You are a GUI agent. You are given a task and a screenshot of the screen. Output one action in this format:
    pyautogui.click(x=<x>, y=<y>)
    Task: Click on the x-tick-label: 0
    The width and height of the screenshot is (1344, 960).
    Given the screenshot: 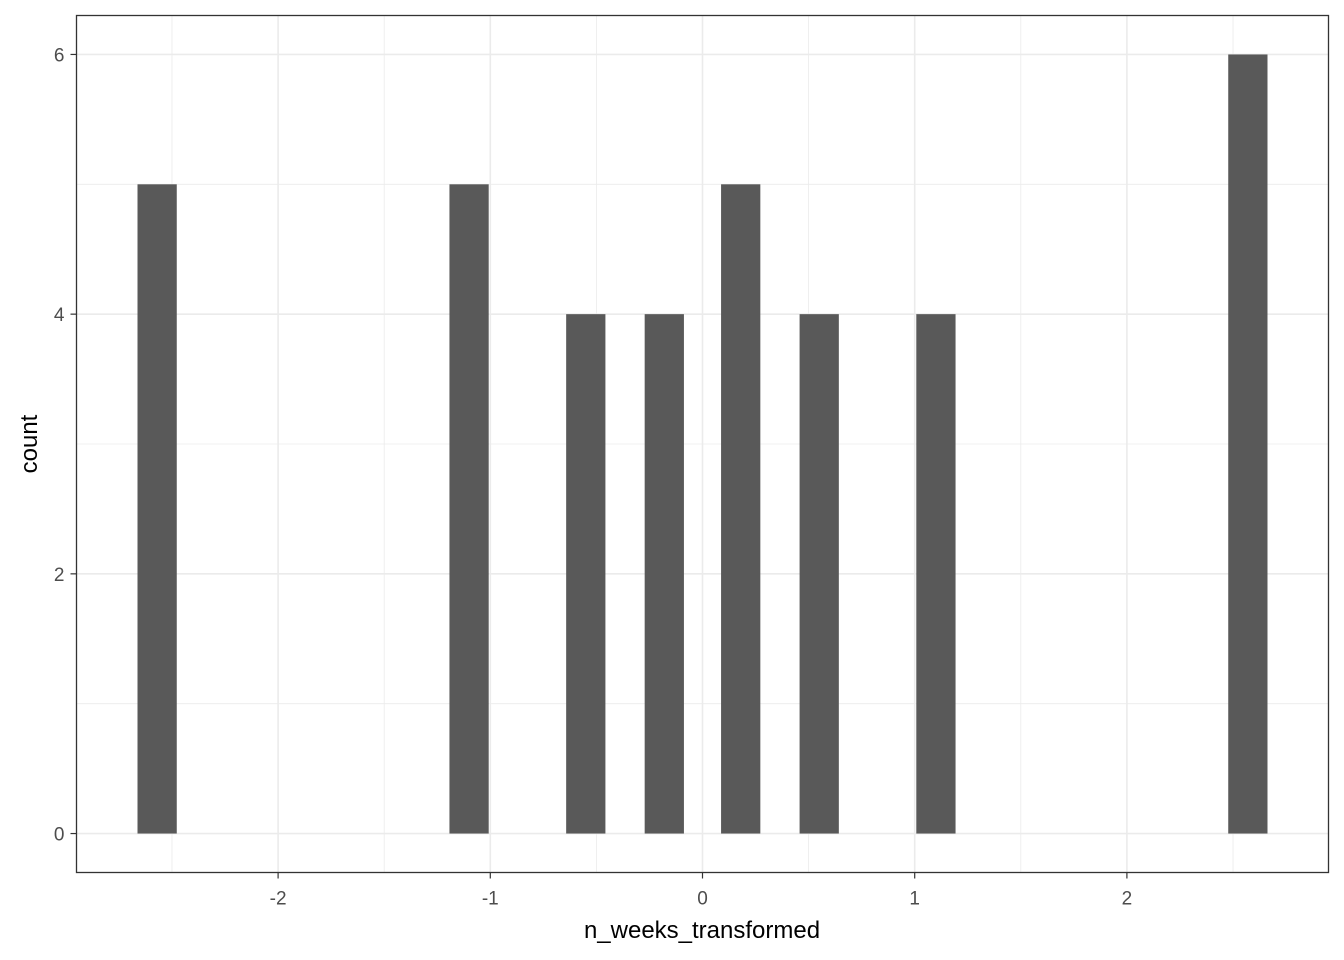 What is the action you would take?
    pyautogui.click(x=702, y=899)
    